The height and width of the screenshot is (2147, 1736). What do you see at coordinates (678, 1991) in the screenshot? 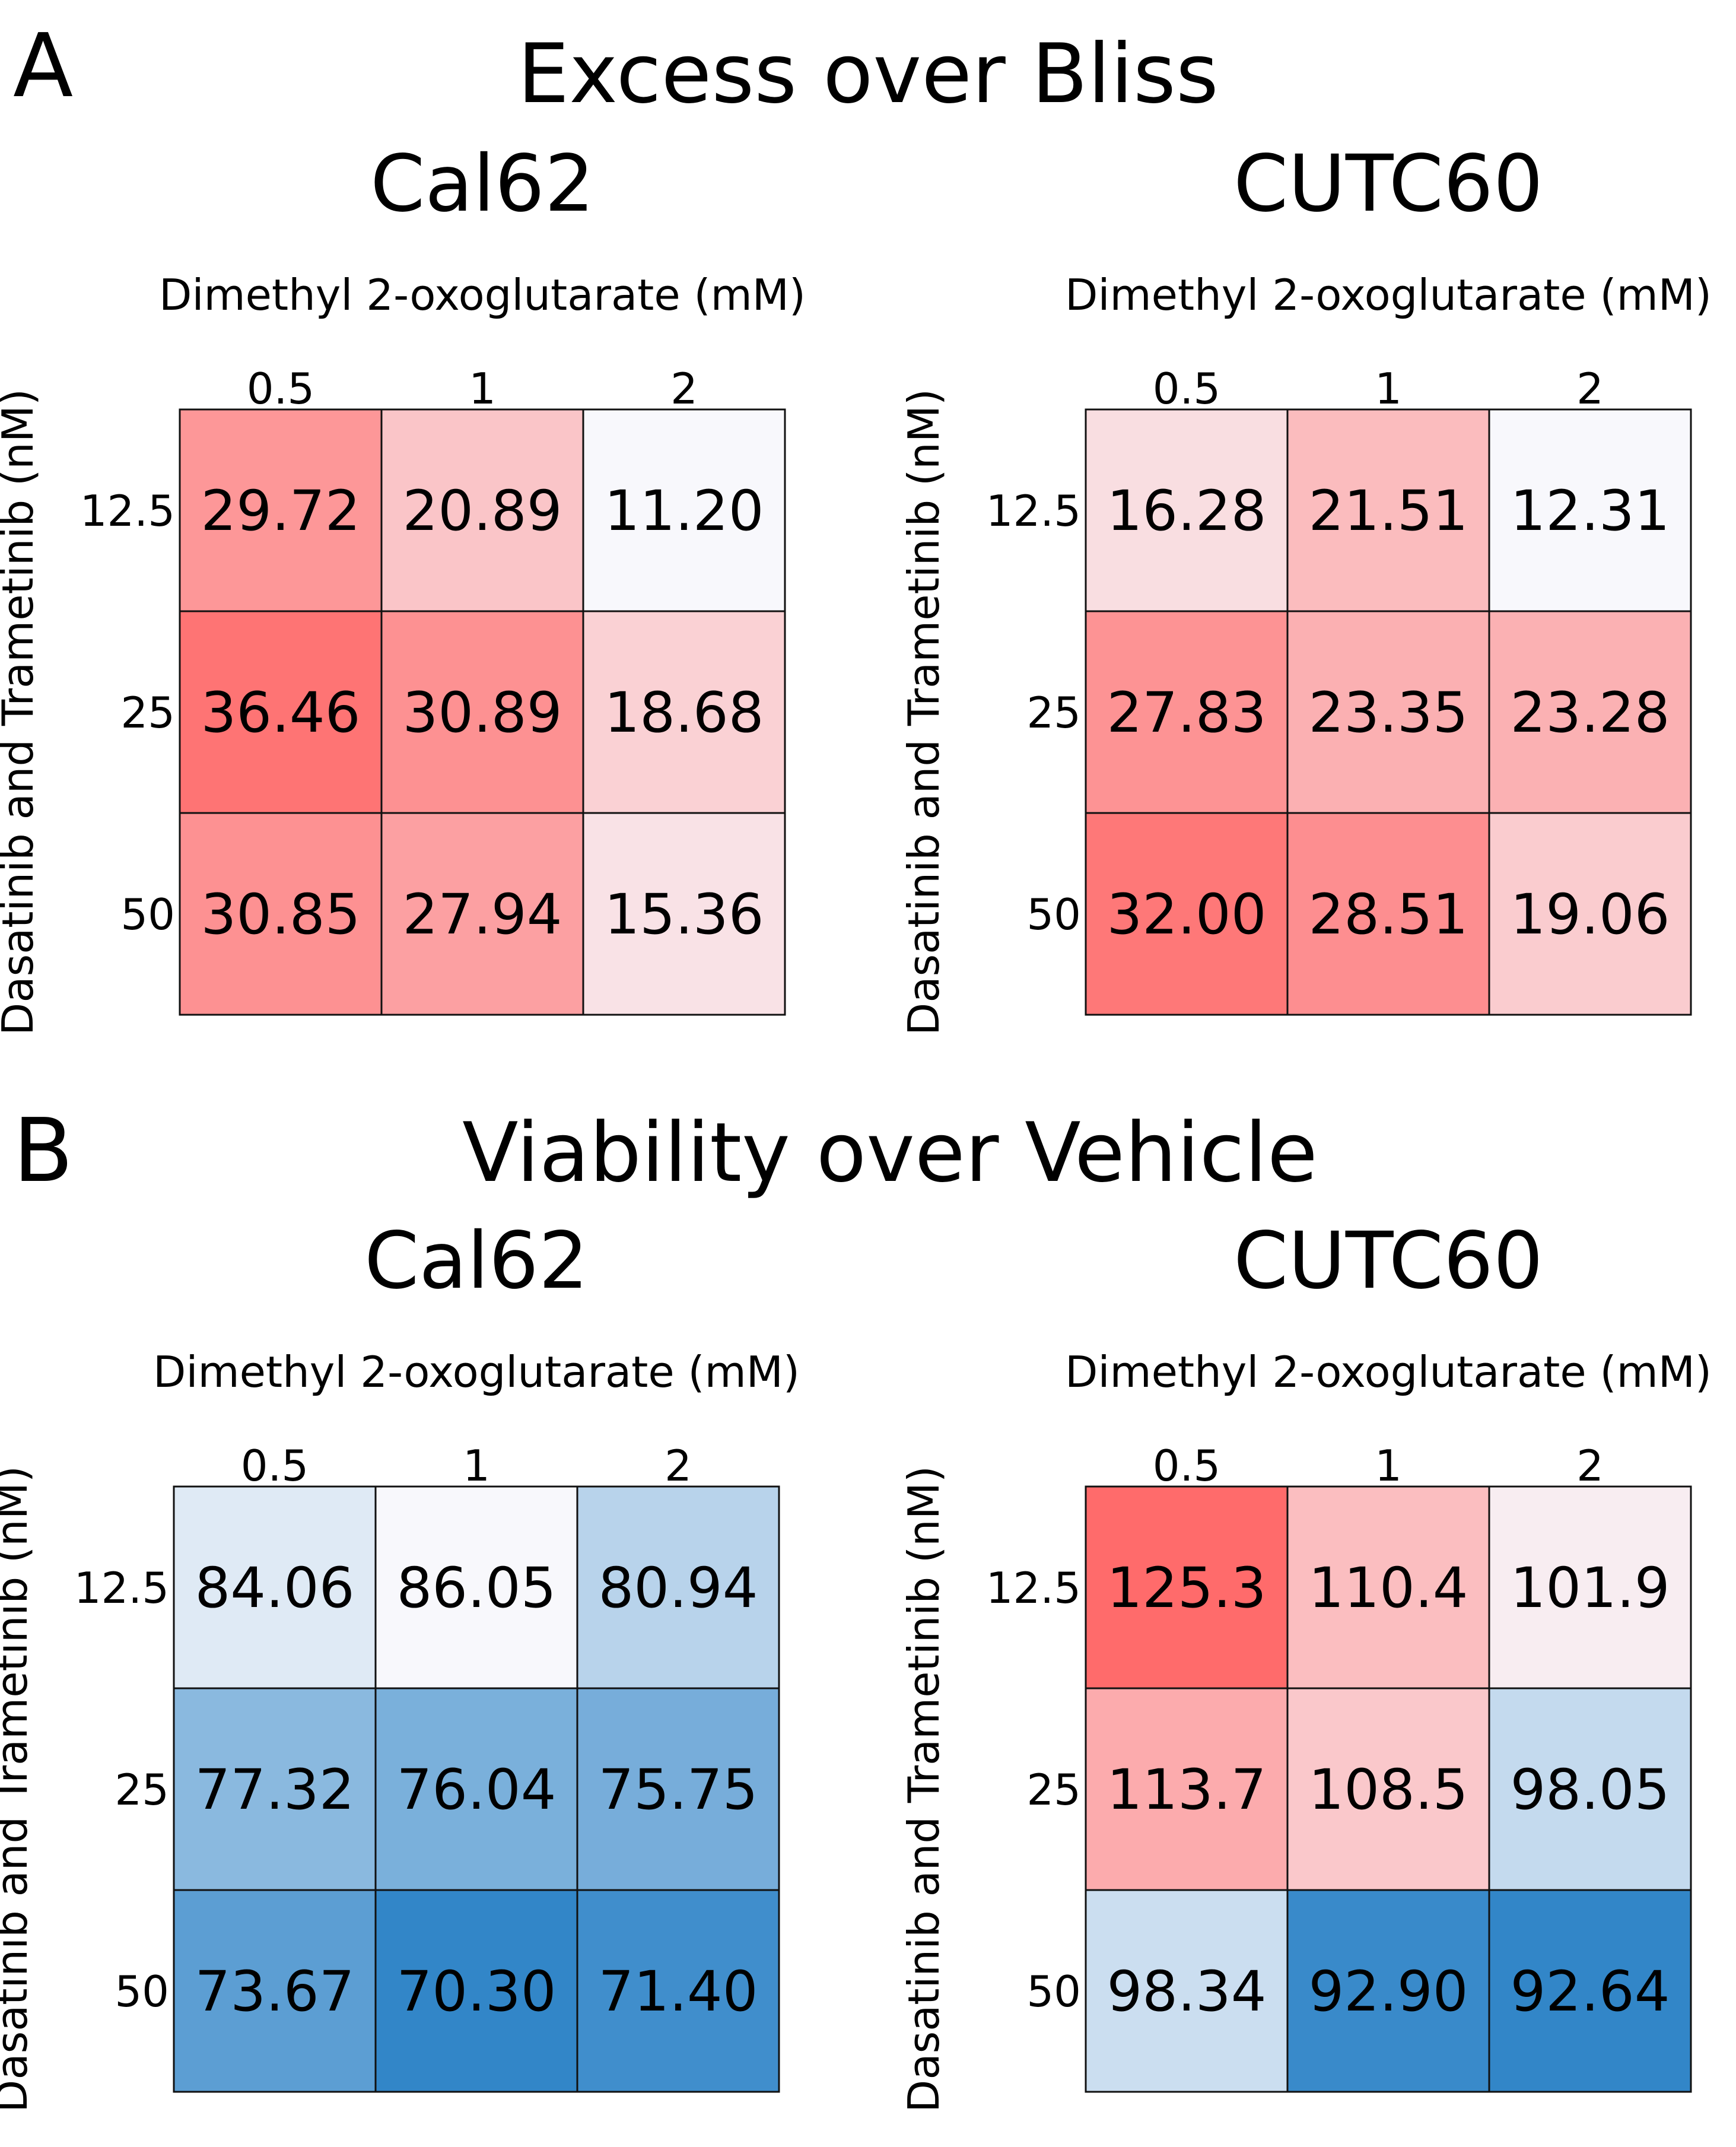
I see `cell-value-label: 71.40` at bounding box center [678, 1991].